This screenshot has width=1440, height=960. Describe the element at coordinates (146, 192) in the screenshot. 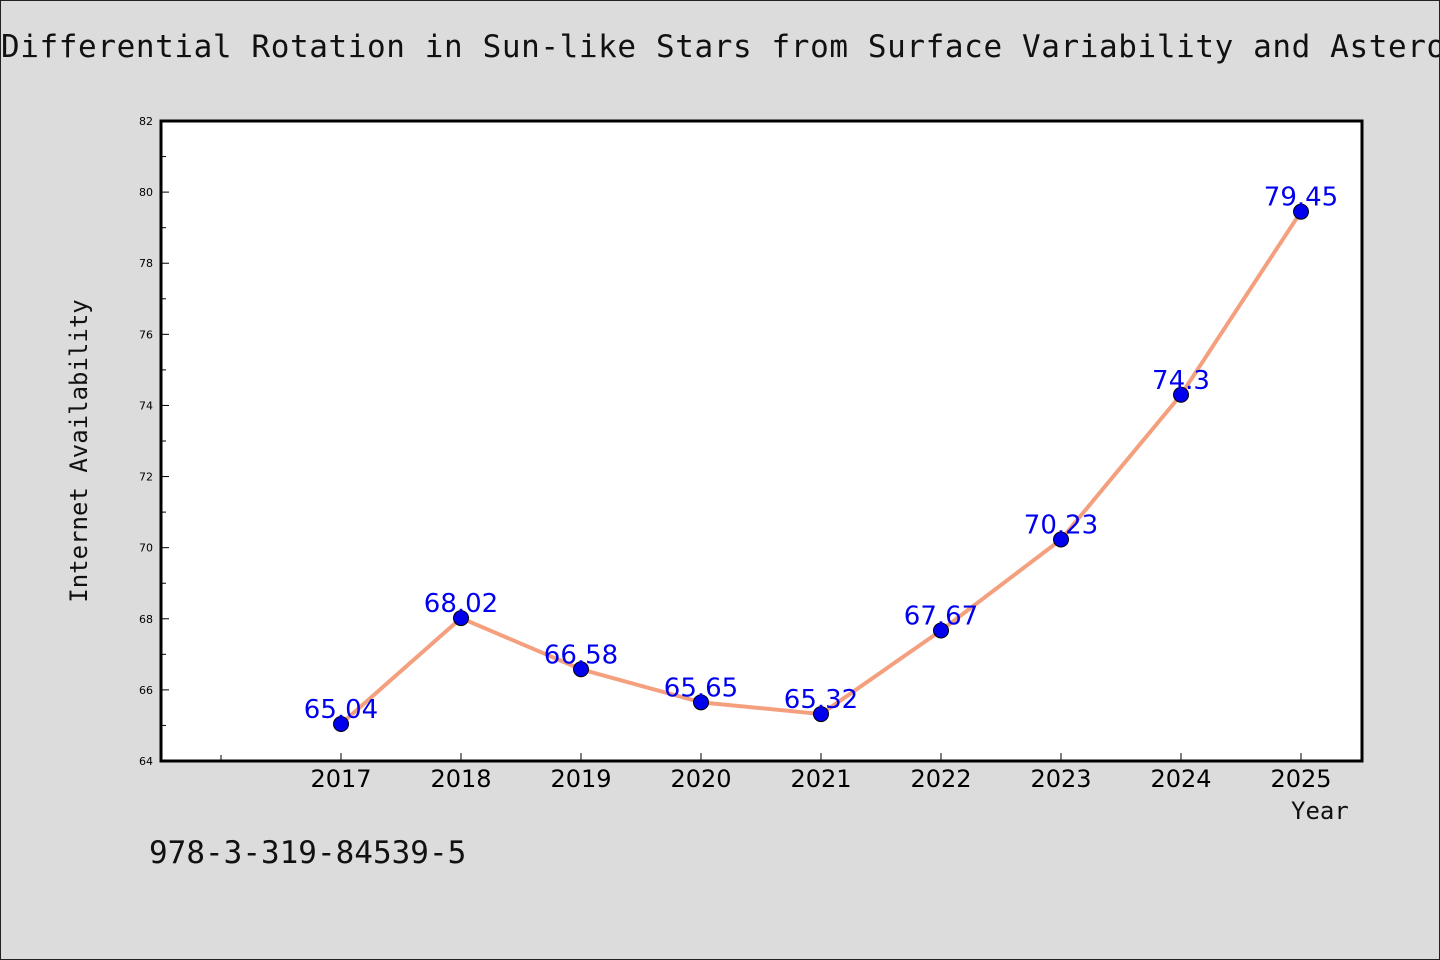

I see `y-tick-label: 80` at that location.